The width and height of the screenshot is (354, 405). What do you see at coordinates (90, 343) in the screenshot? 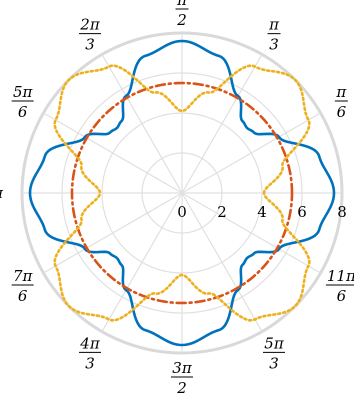
I see `theta-tick-numerator: 4π` at bounding box center [90, 343].